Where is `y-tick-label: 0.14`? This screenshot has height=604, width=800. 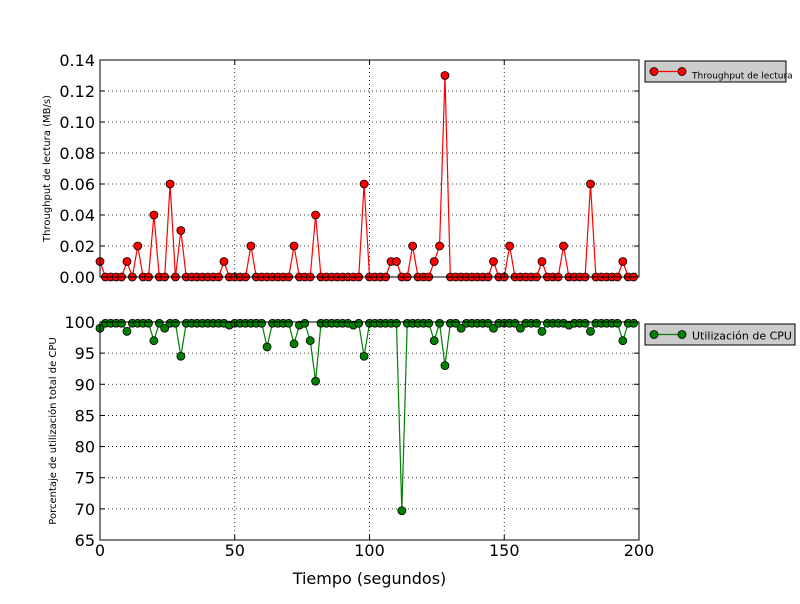 y-tick-label: 0.14 is located at coordinates (77, 60).